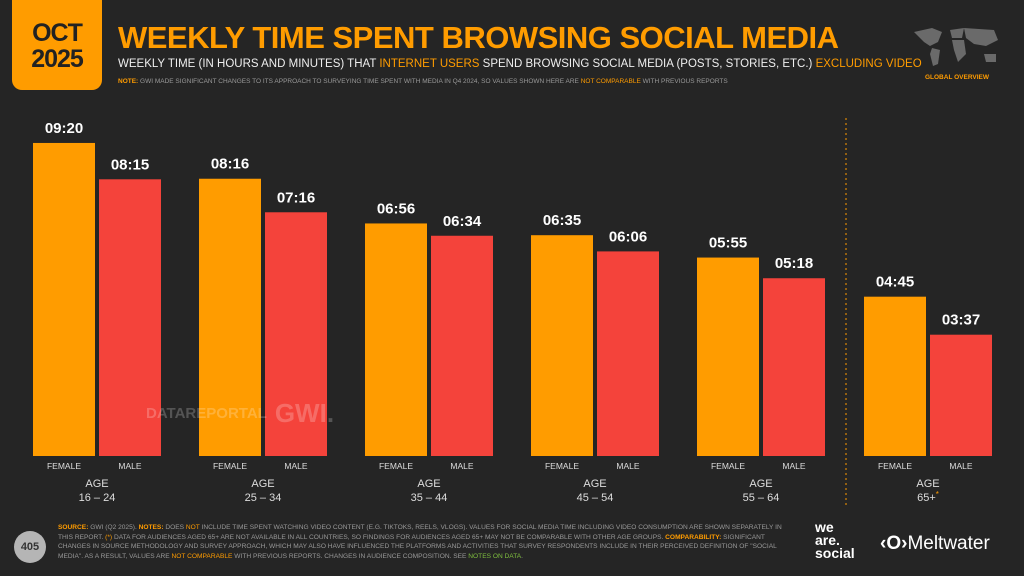  Describe the element at coordinates (794, 263) in the screenshot. I see `data-label: 05:18` at that location.